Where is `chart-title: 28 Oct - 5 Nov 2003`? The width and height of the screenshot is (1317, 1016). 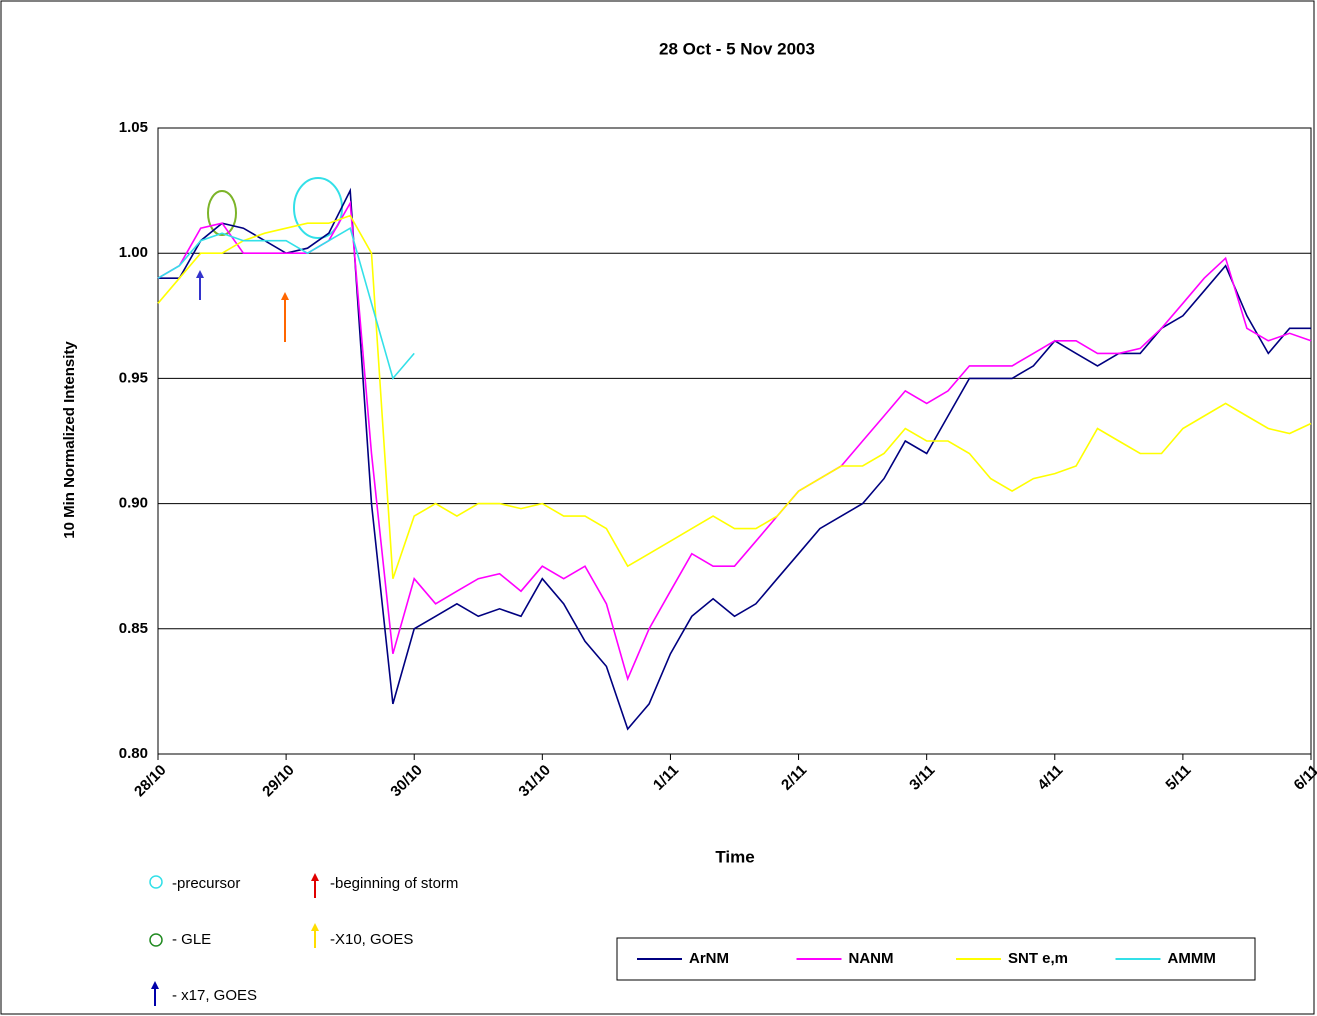 chart-title: 28 Oct - 5 Nov 2003 is located at coordinates (737, 48).